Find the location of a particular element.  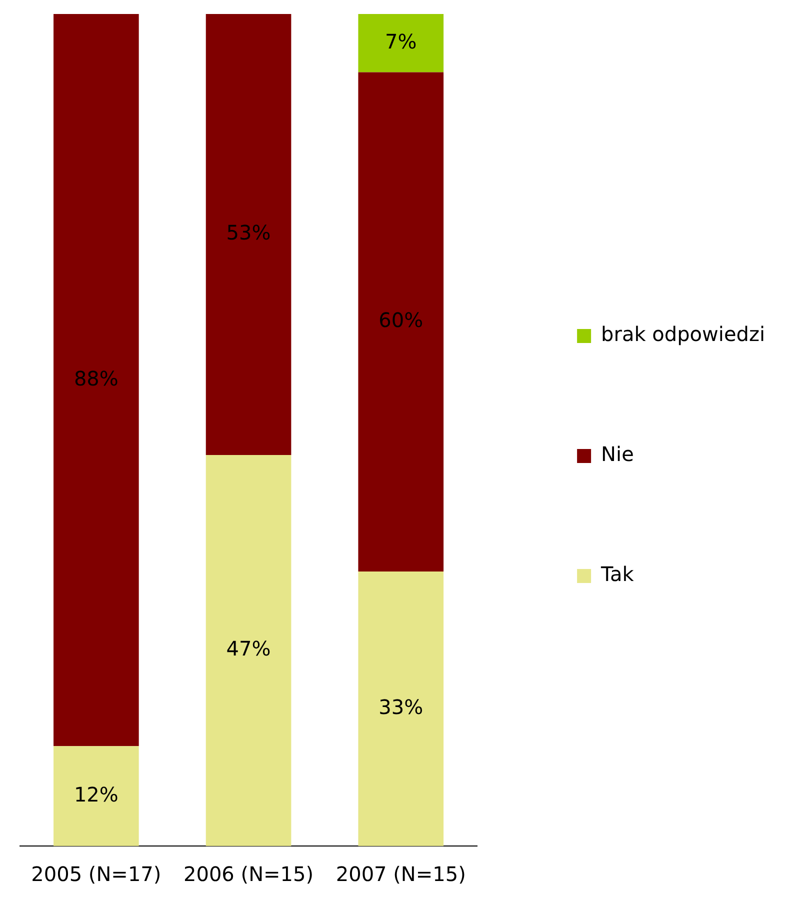

x-tick-label: 2005 (N=17) is located at coordinates (96, 874).